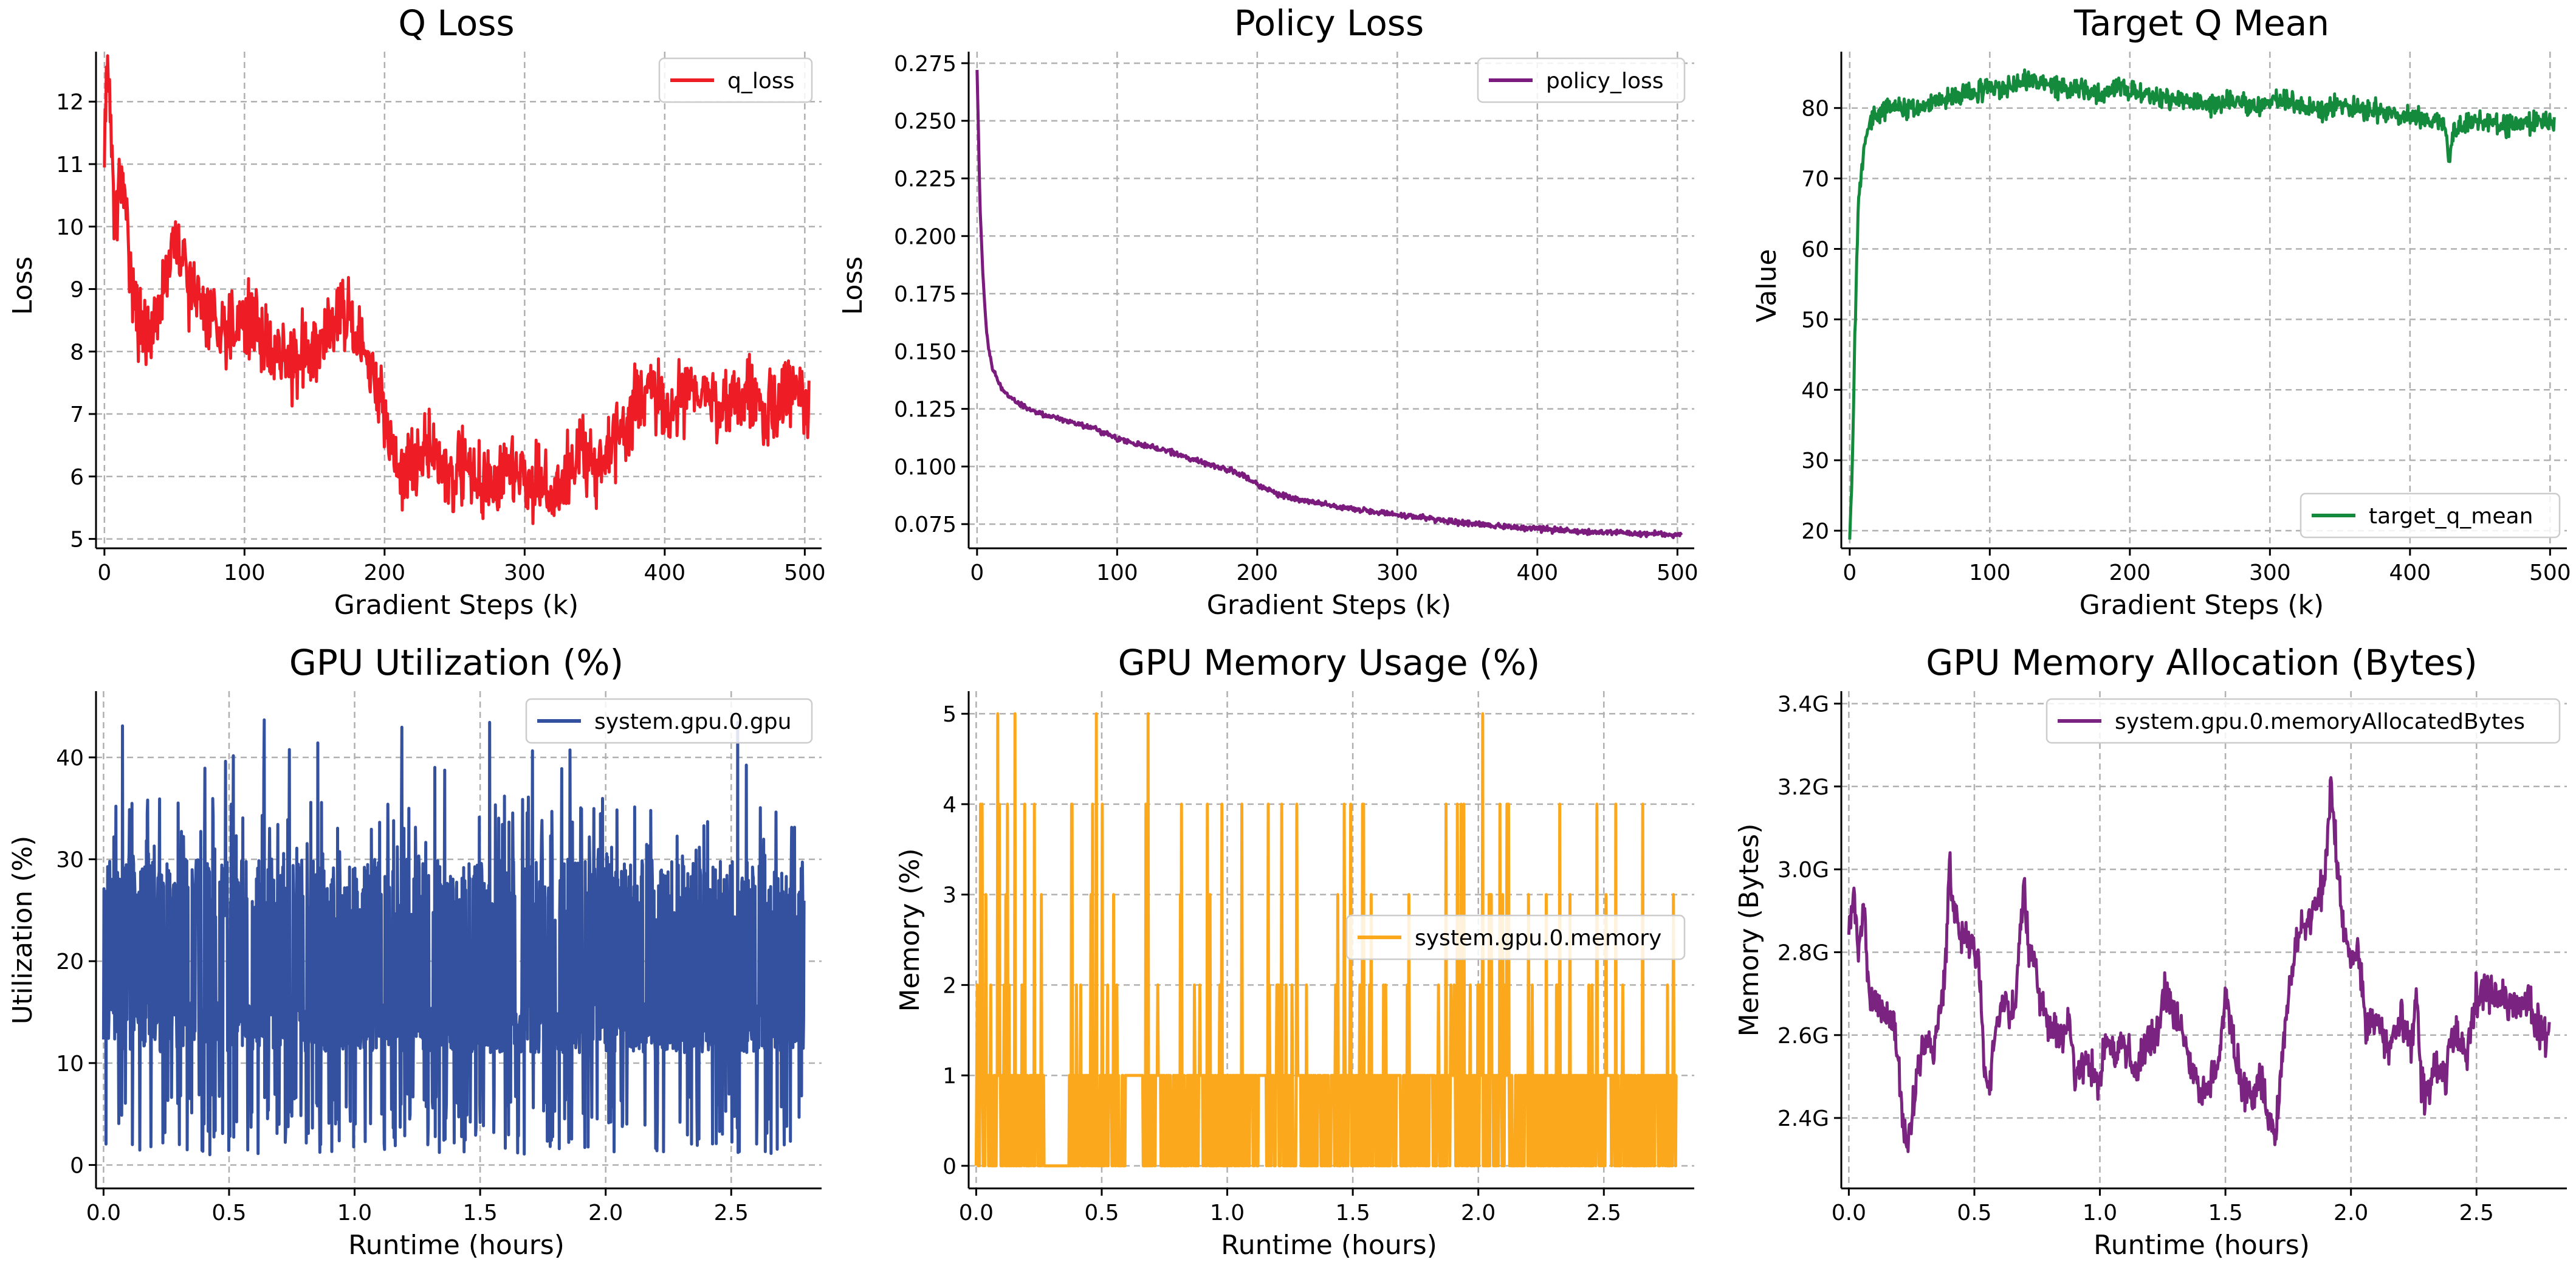 Image resolution: width=2576 pixels, height=1265 pixels. Describe the element at coordinates (2201, 23) in the screenshot. I see `chart-title: Target Q Mean` at that location.